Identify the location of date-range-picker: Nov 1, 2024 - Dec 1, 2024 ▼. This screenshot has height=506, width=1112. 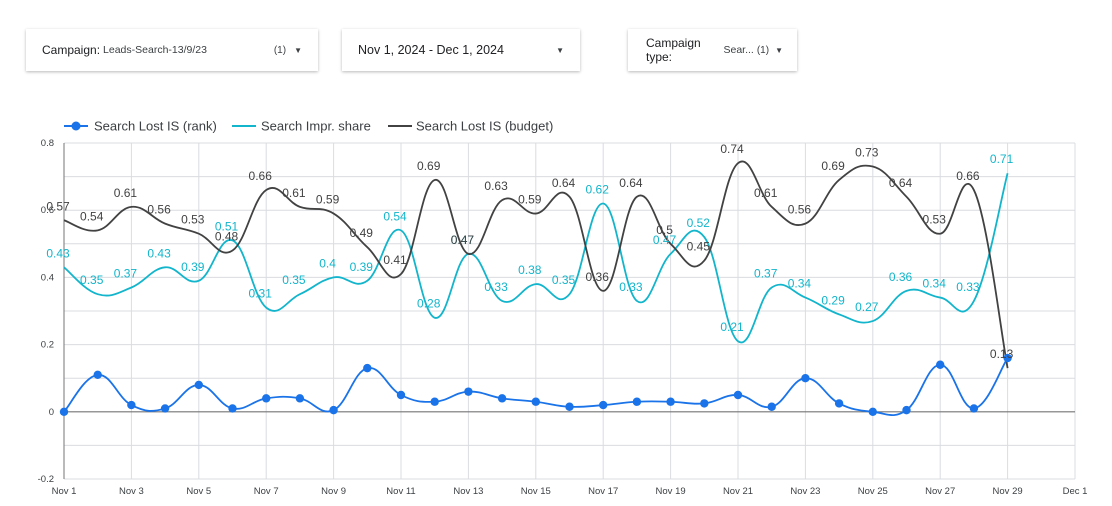
(461, 50).